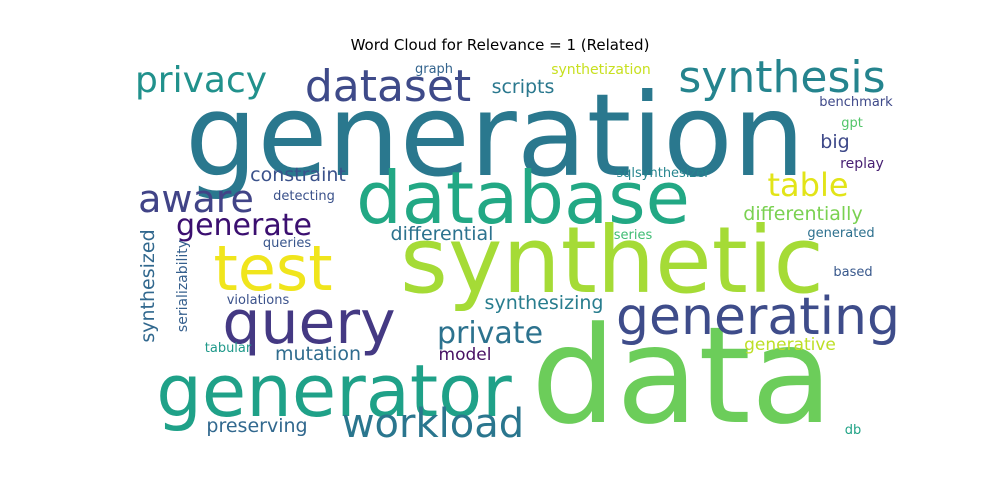  Describe the element at coordinates (201, 80) in the screenshot. I see `word-privacy: privacy` at that location.